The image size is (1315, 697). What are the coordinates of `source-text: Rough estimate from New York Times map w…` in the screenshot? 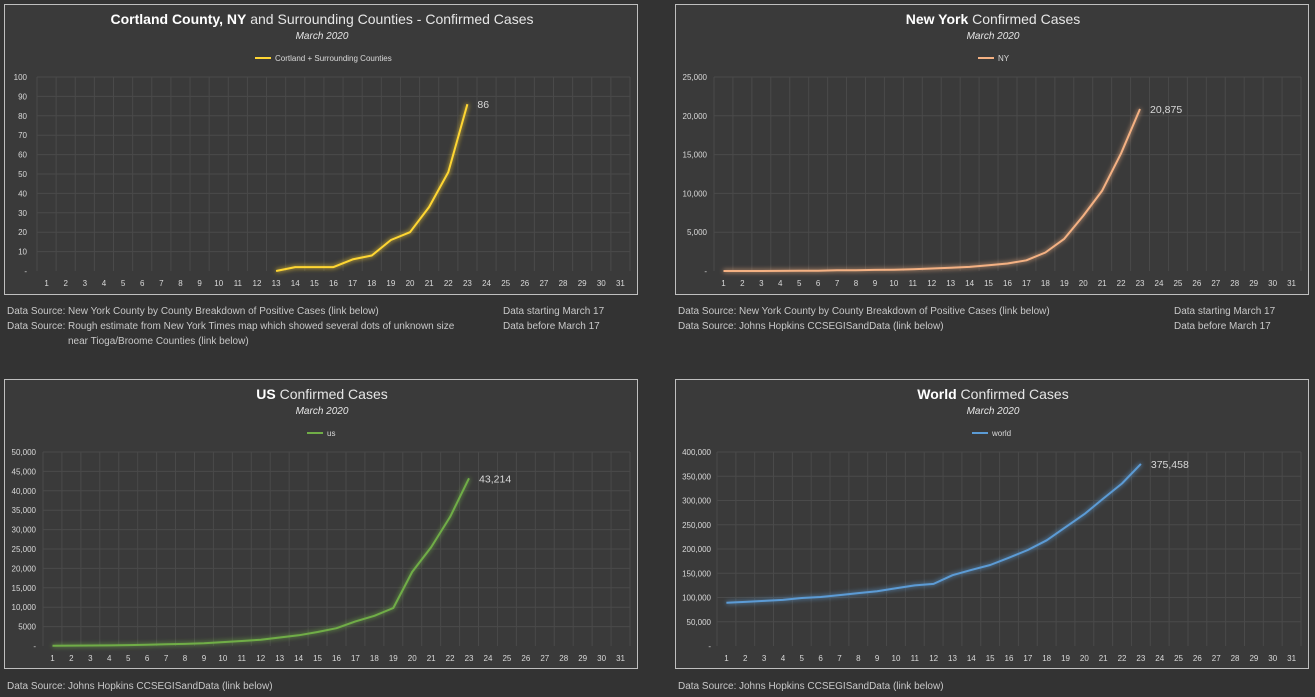 It's located at (261, 334).